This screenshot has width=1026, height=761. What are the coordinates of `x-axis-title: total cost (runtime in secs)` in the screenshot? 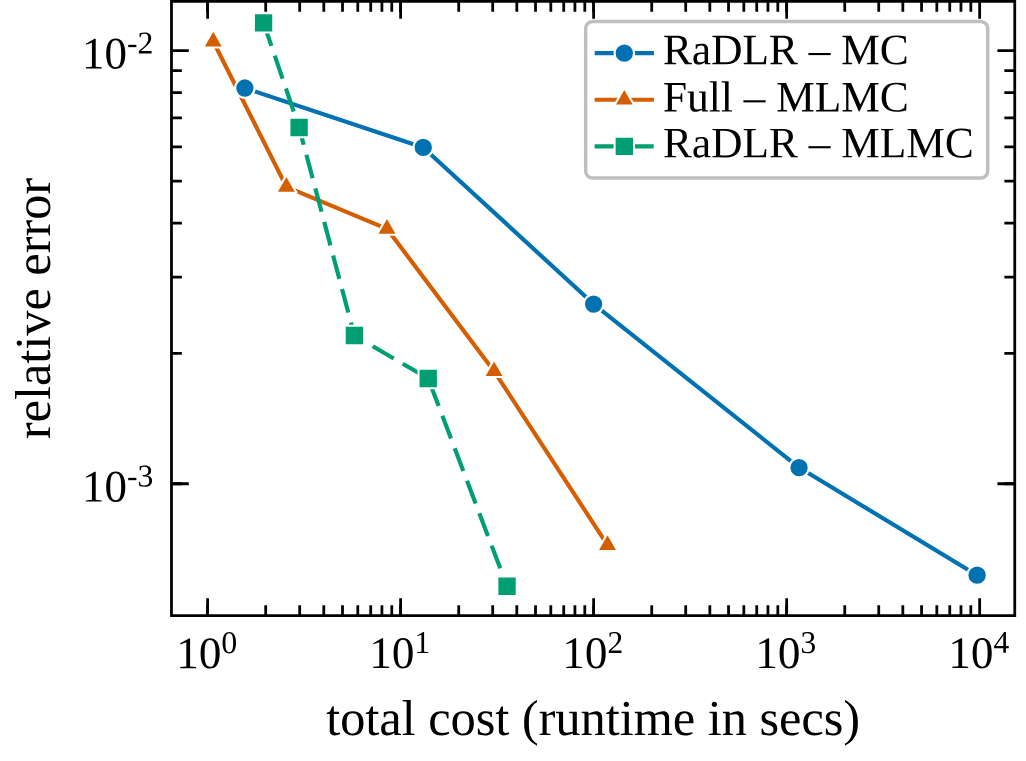 It's located at (592, 723).